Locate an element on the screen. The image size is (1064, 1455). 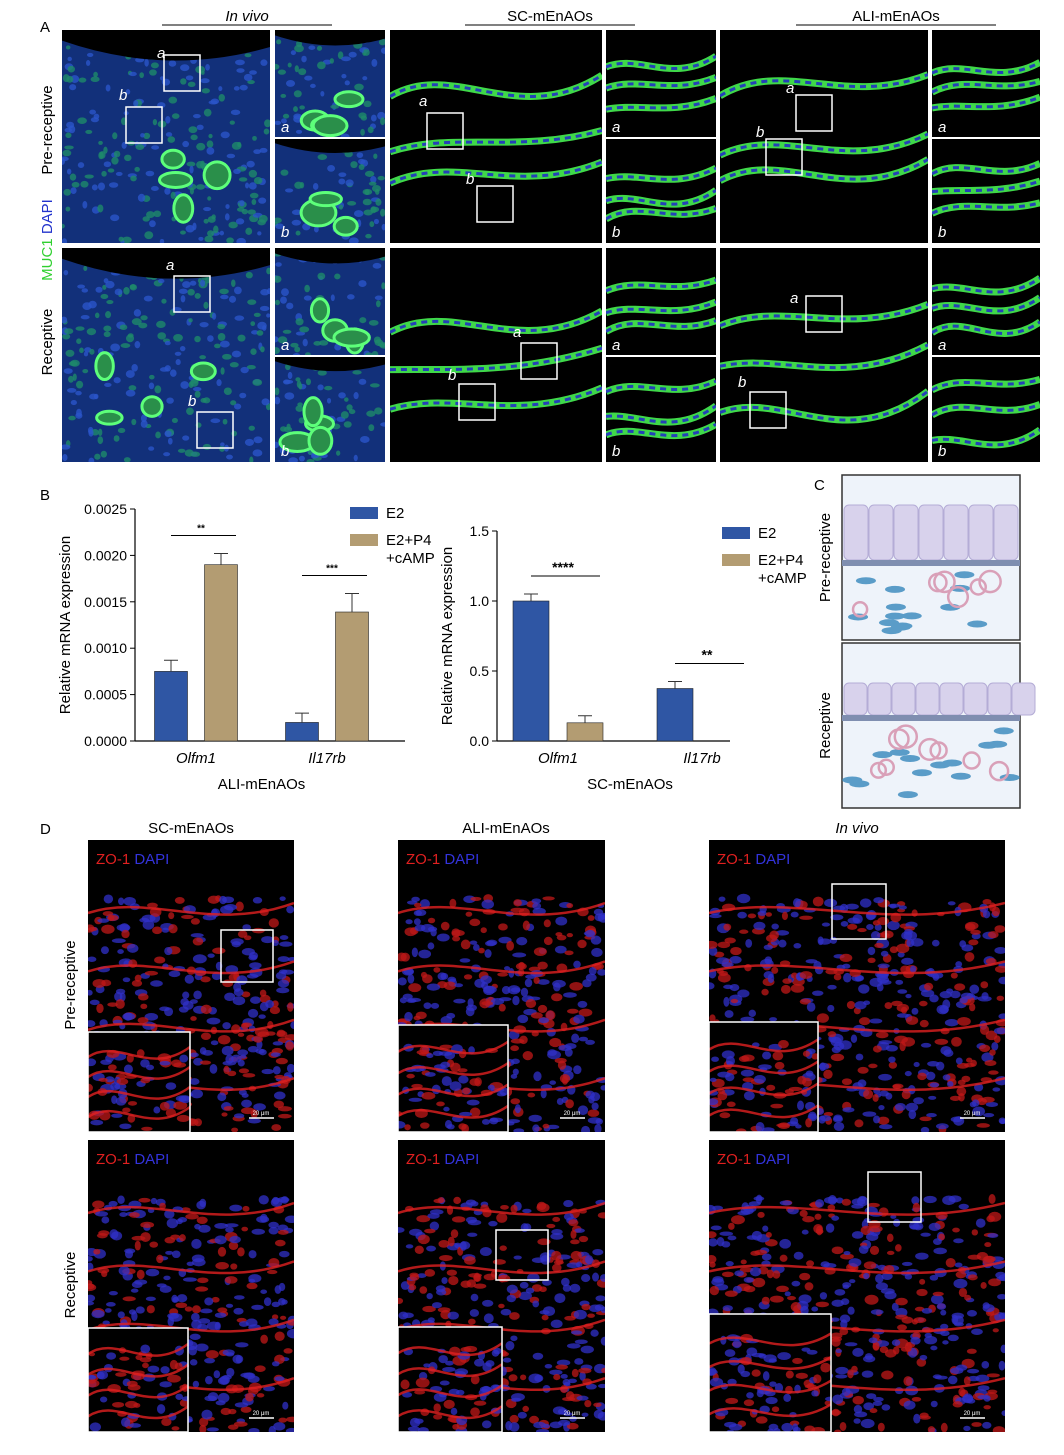
legend-swatch is located at coordinates (364, 513).